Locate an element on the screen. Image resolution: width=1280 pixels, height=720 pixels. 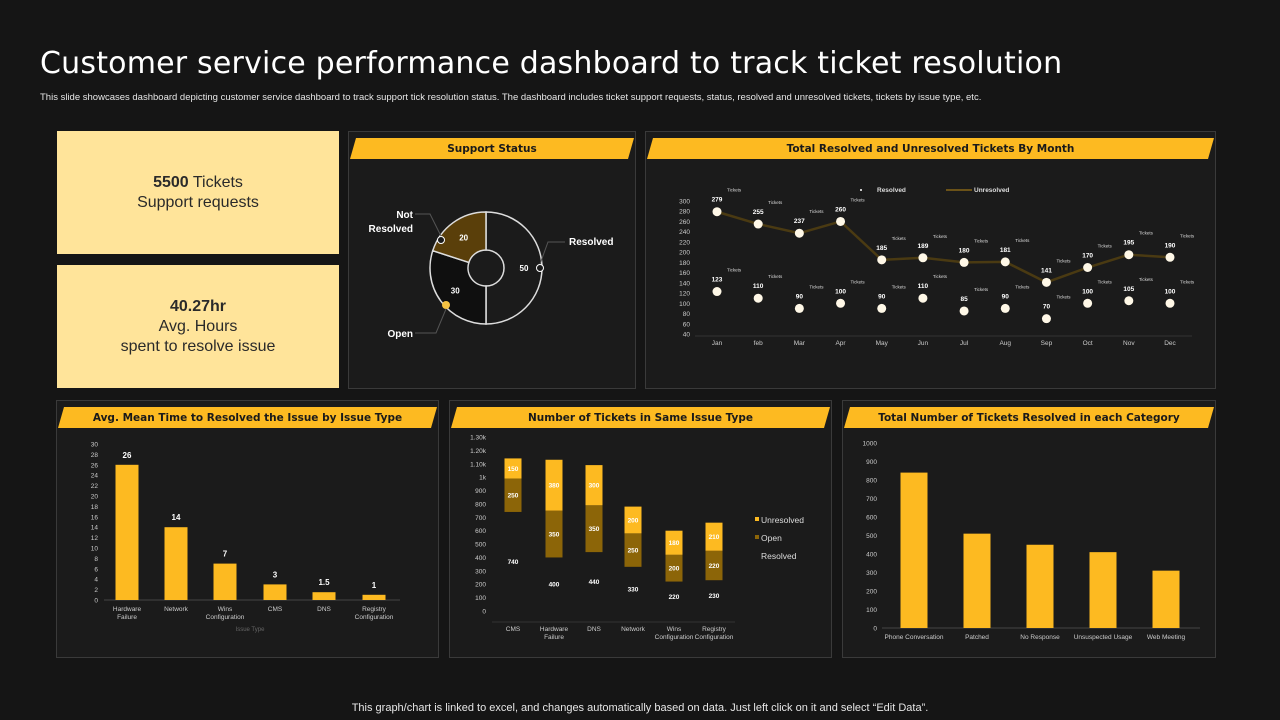
kpi-value: 40.27hr is located at coordinates (198, 306).